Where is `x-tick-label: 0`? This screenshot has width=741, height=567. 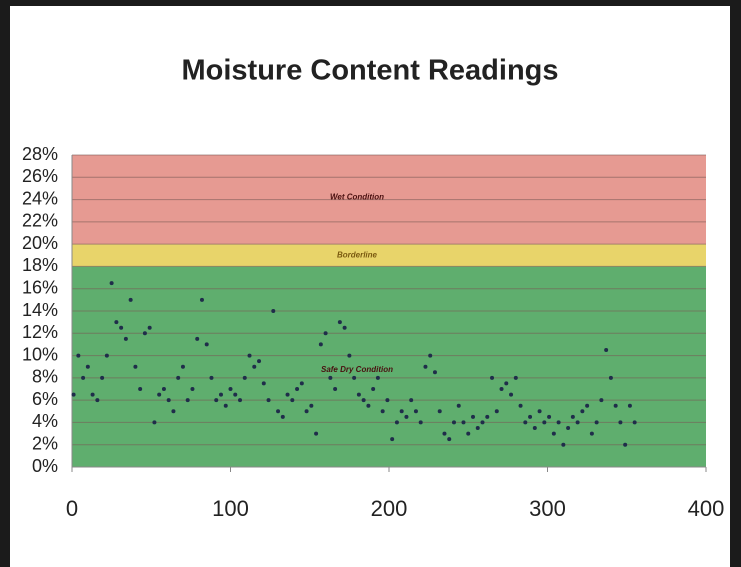
x-tick-label: 0 is located at coordinates (72, 508).